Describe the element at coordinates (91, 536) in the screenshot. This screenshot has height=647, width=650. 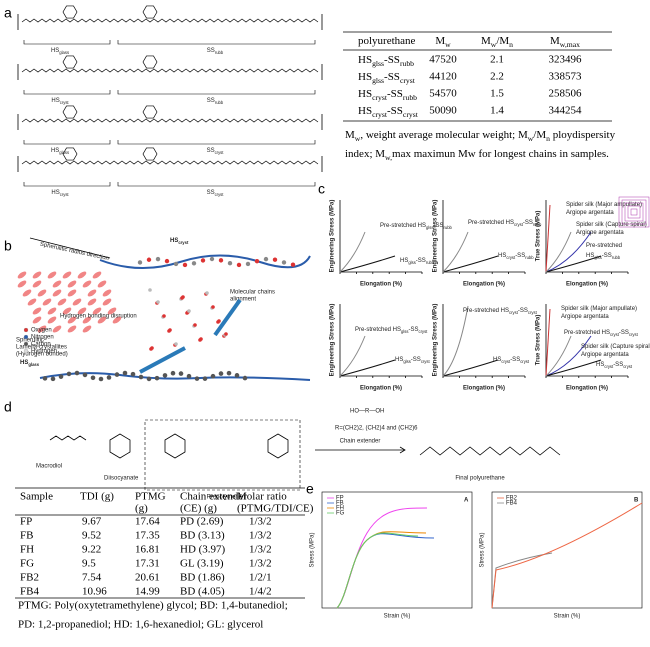
I see `table-cell: 9.52` at that location.